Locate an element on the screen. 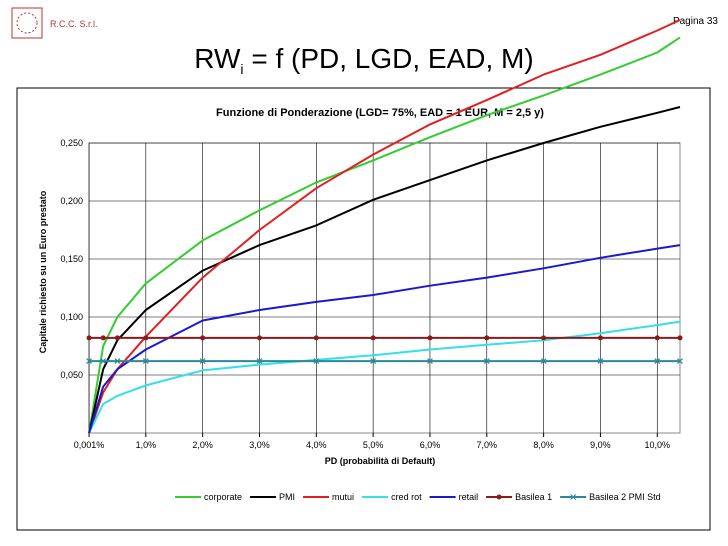 The width and height of the screenshot is (728, 546). legend-label: PMI is located at coordinates (287, 497).